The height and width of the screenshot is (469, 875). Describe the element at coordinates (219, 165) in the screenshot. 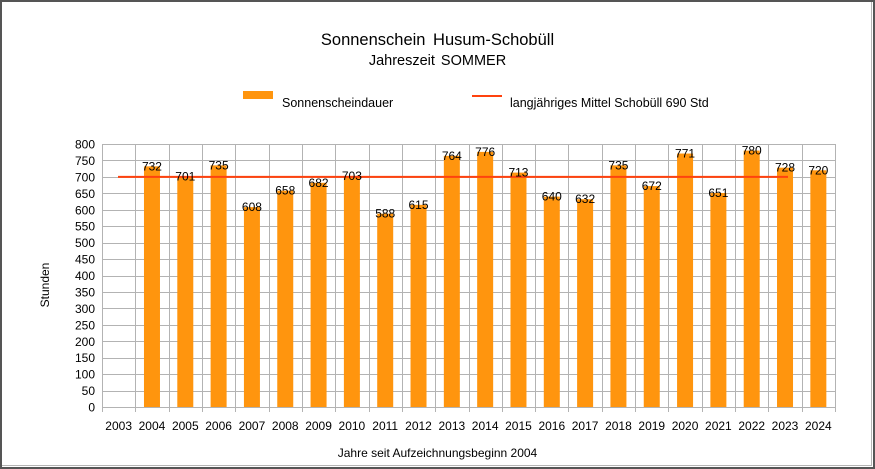

I see `value-label-2006: 735` at that location.